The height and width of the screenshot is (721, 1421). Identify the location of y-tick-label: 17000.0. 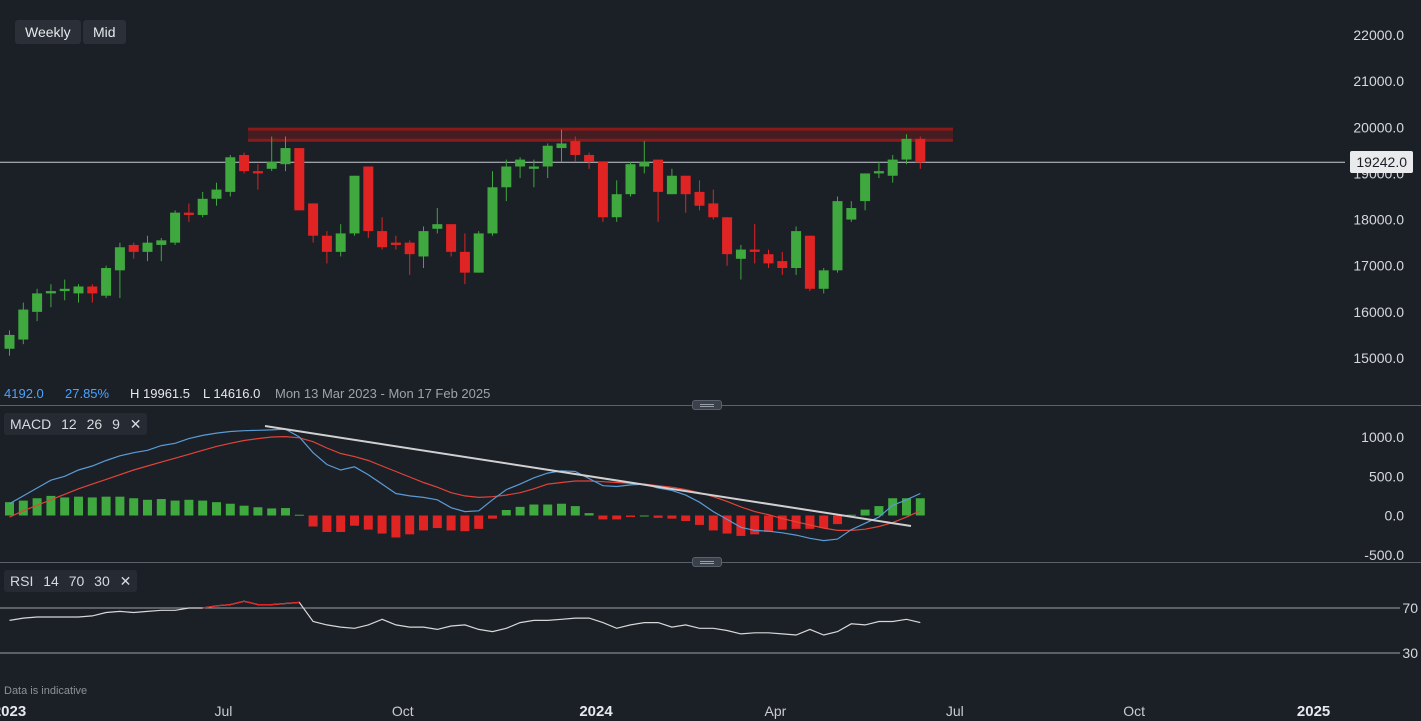
(1378, 266).